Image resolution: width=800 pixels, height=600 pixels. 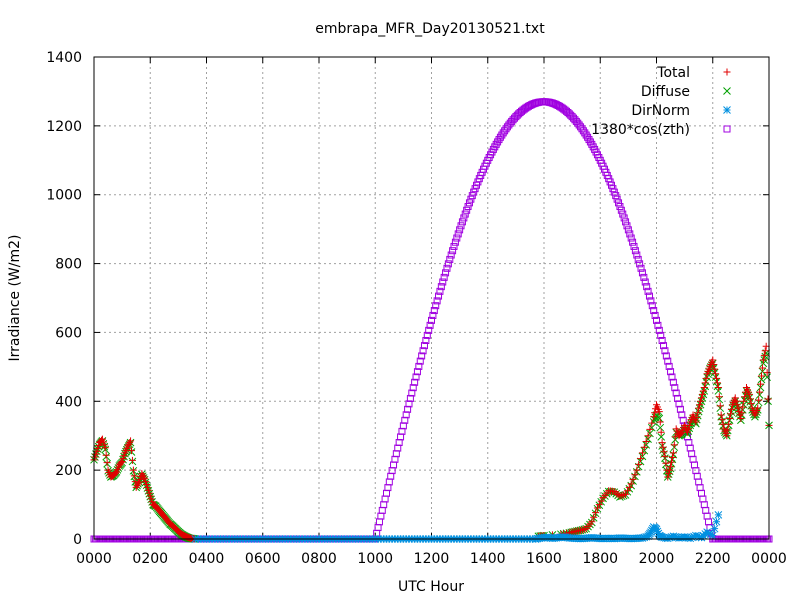 I want to click on y-tick-label: 400, so click(x=68, y=402).